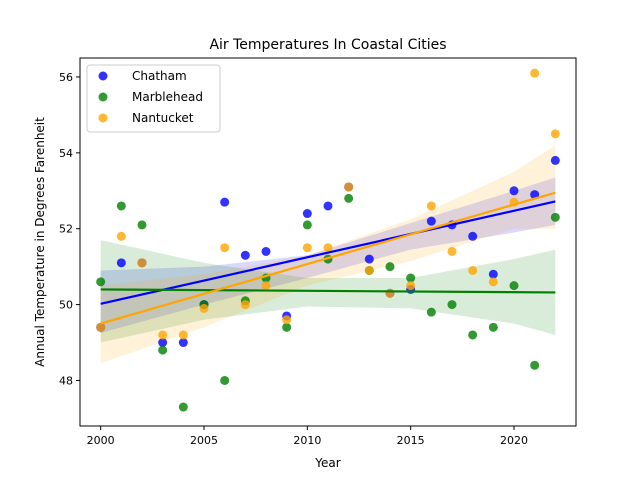  What do you see at coordinates (328, 291) in the screenshot?
I see `marblehead-trend-line` at bounding box center [328, 291].